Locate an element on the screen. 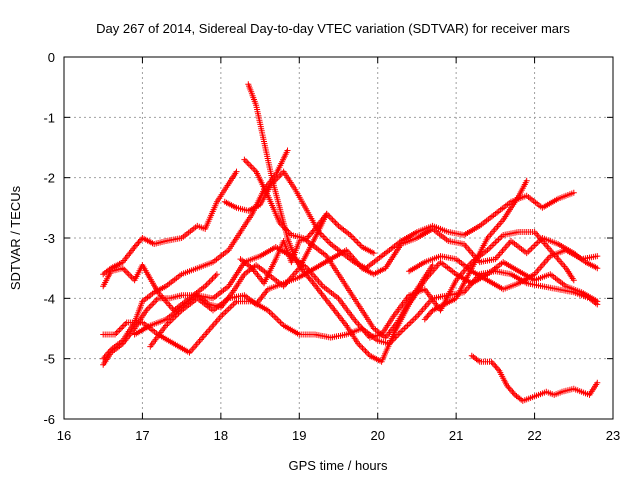  y-tick-label: -6 is located at coordinates (49, 419).